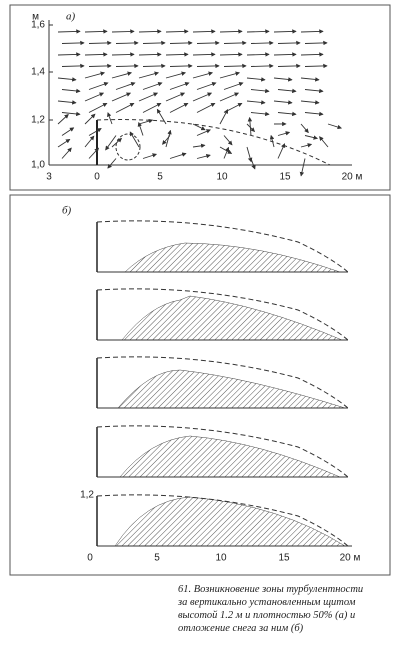 The height and width of the screenshot is (668, 404). What do you see at coordinates (128, 147) in the screenshot?
I see `vortex` at bounding box center [128, 147].